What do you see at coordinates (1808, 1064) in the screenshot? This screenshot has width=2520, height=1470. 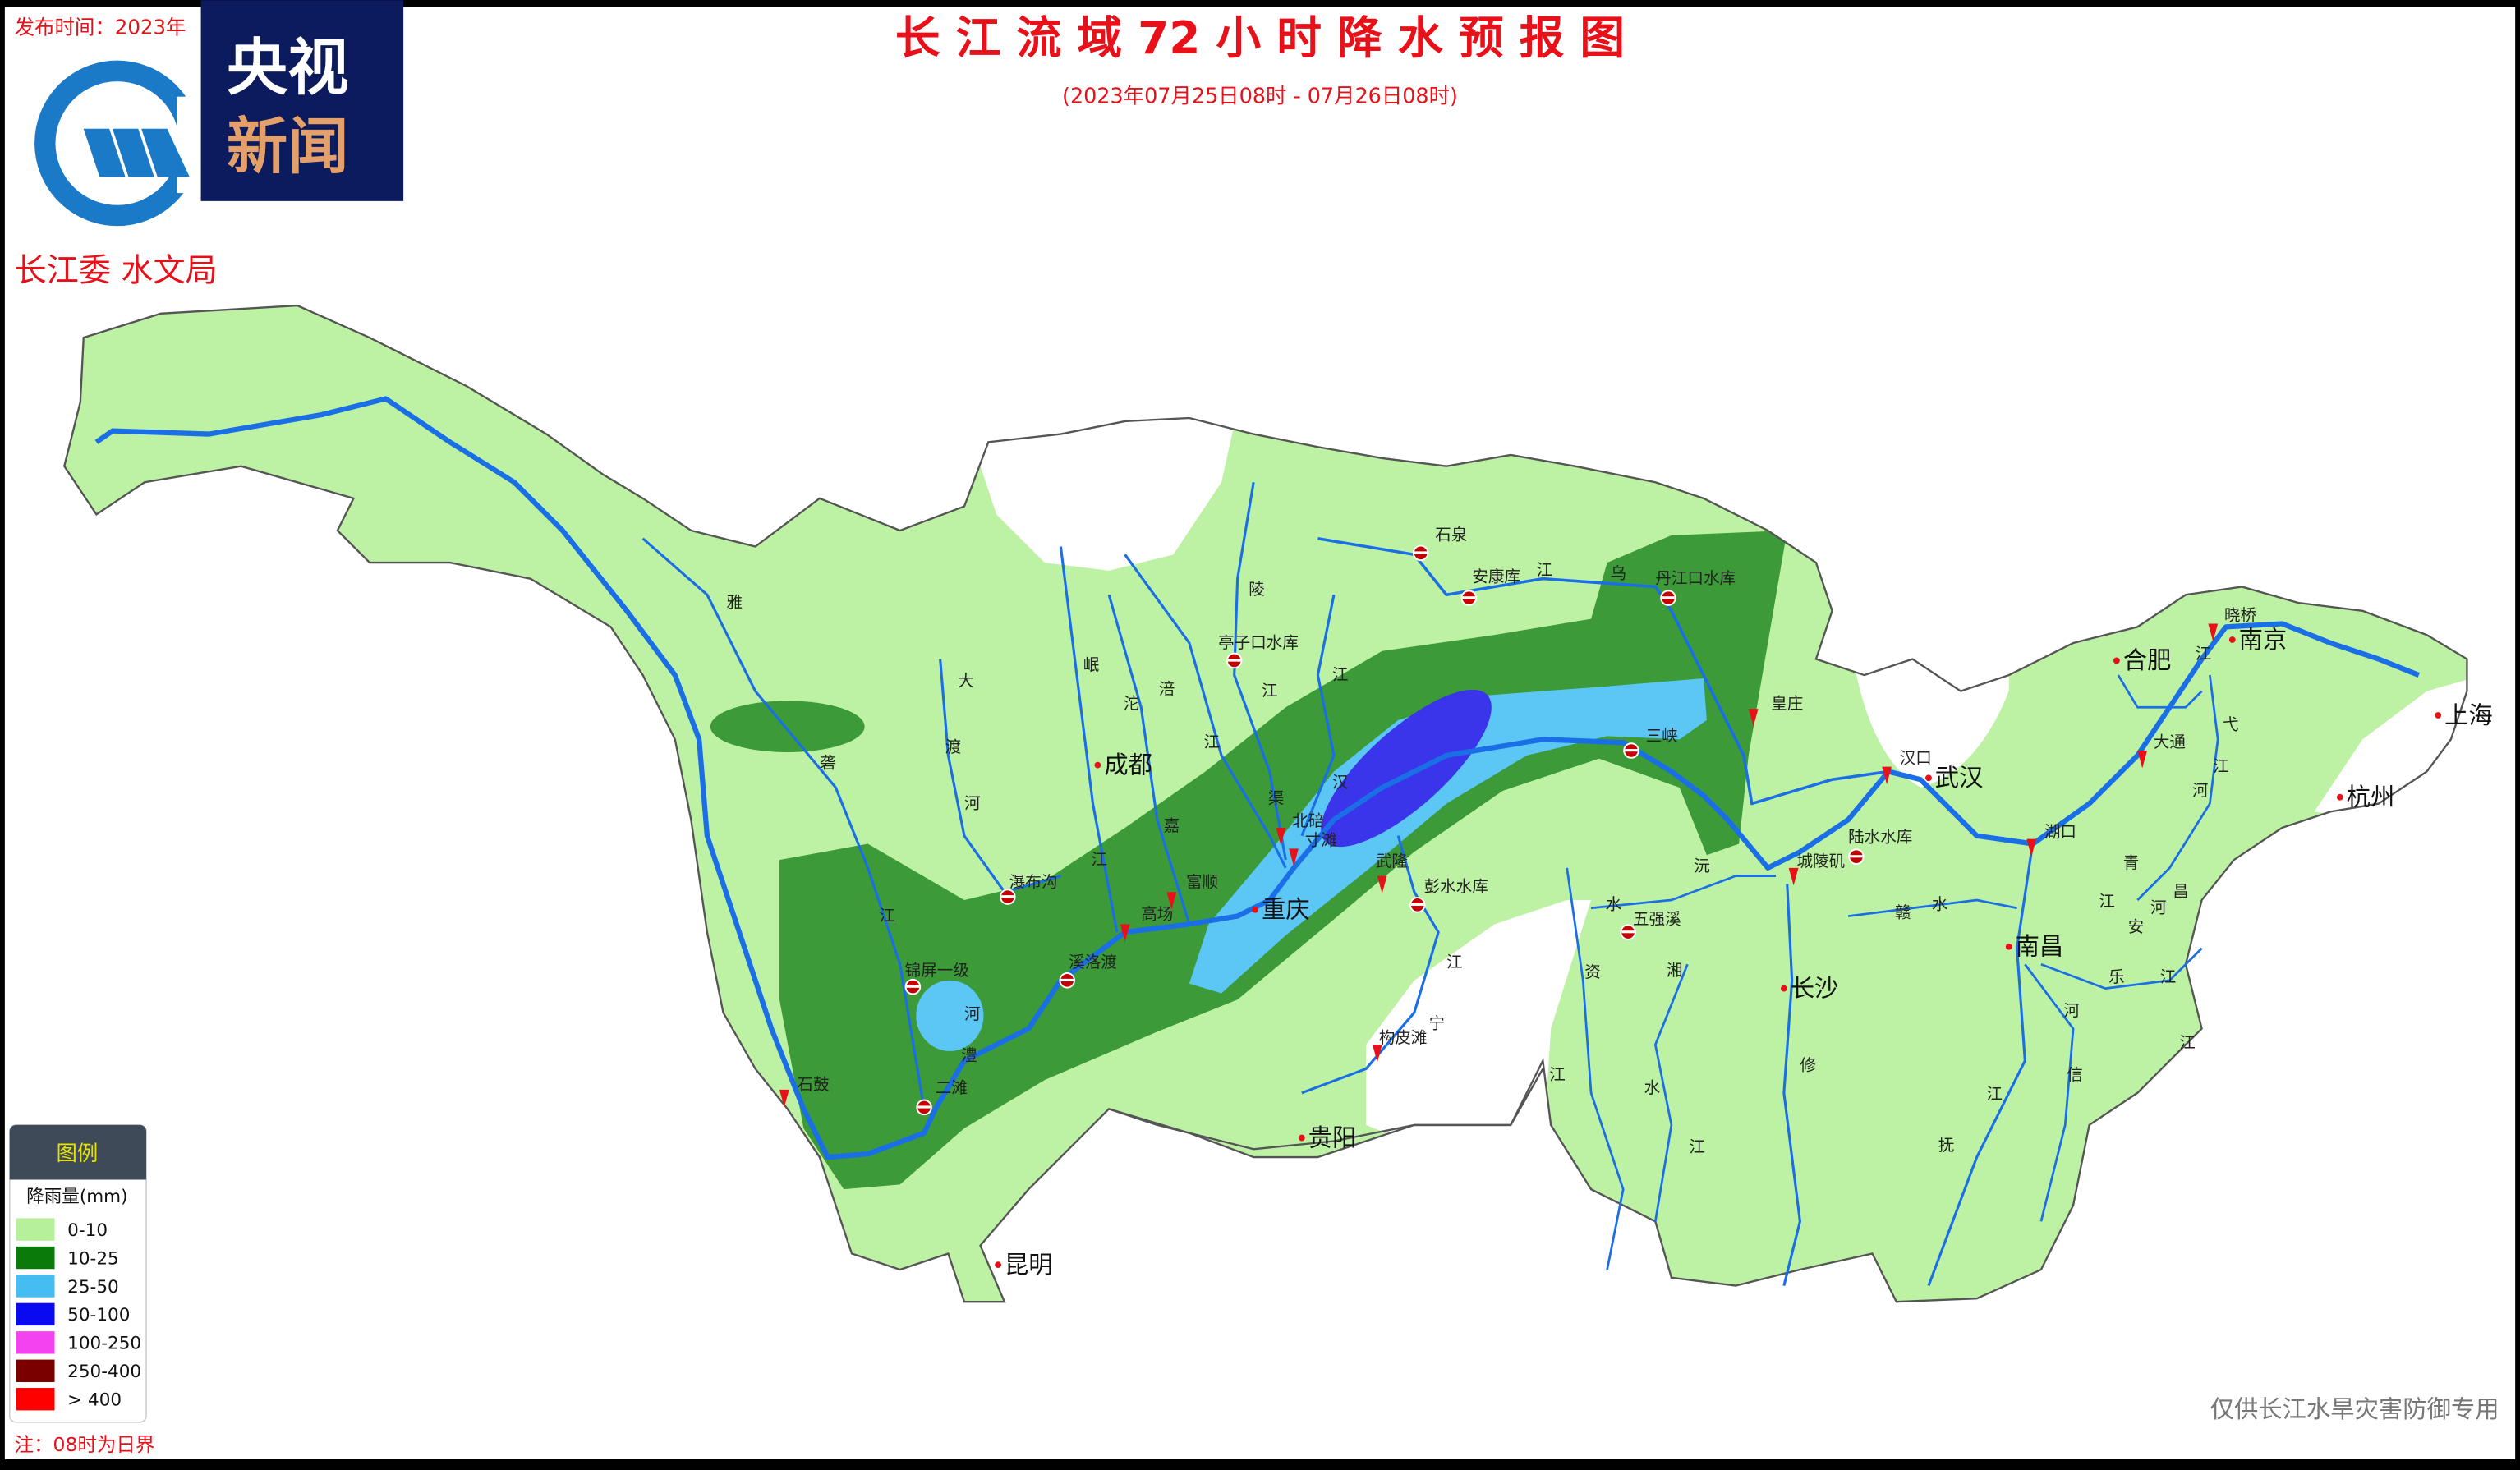 I see `river-name-char: 修` at bounding box center [1808, 1064].